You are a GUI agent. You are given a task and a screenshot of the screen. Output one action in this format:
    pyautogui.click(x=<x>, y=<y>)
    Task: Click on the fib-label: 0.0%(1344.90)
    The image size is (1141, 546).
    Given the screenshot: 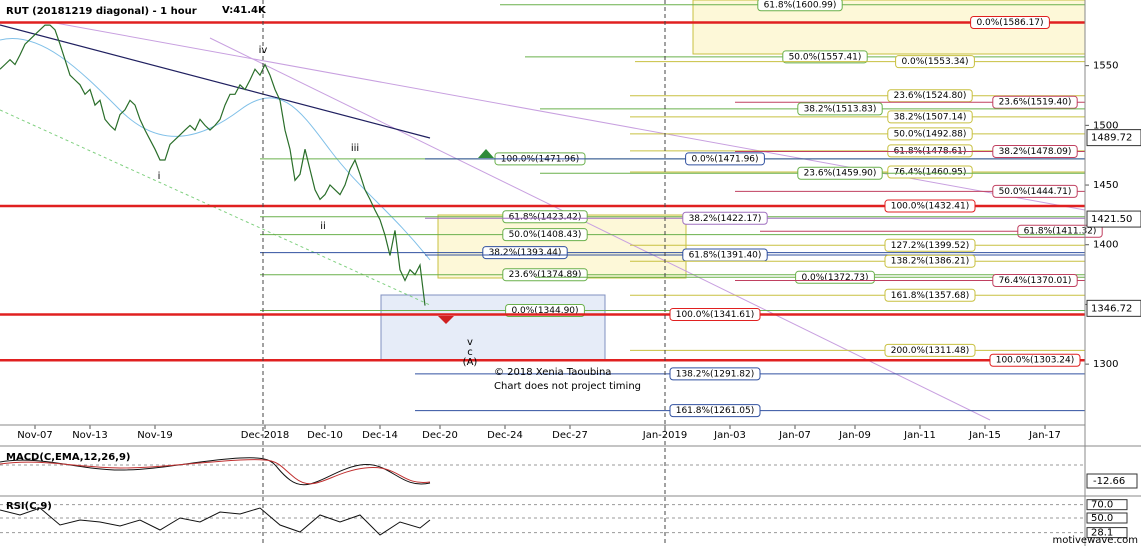 What is the action you would take?
    pyautogui.click(x=544, y=311)
    